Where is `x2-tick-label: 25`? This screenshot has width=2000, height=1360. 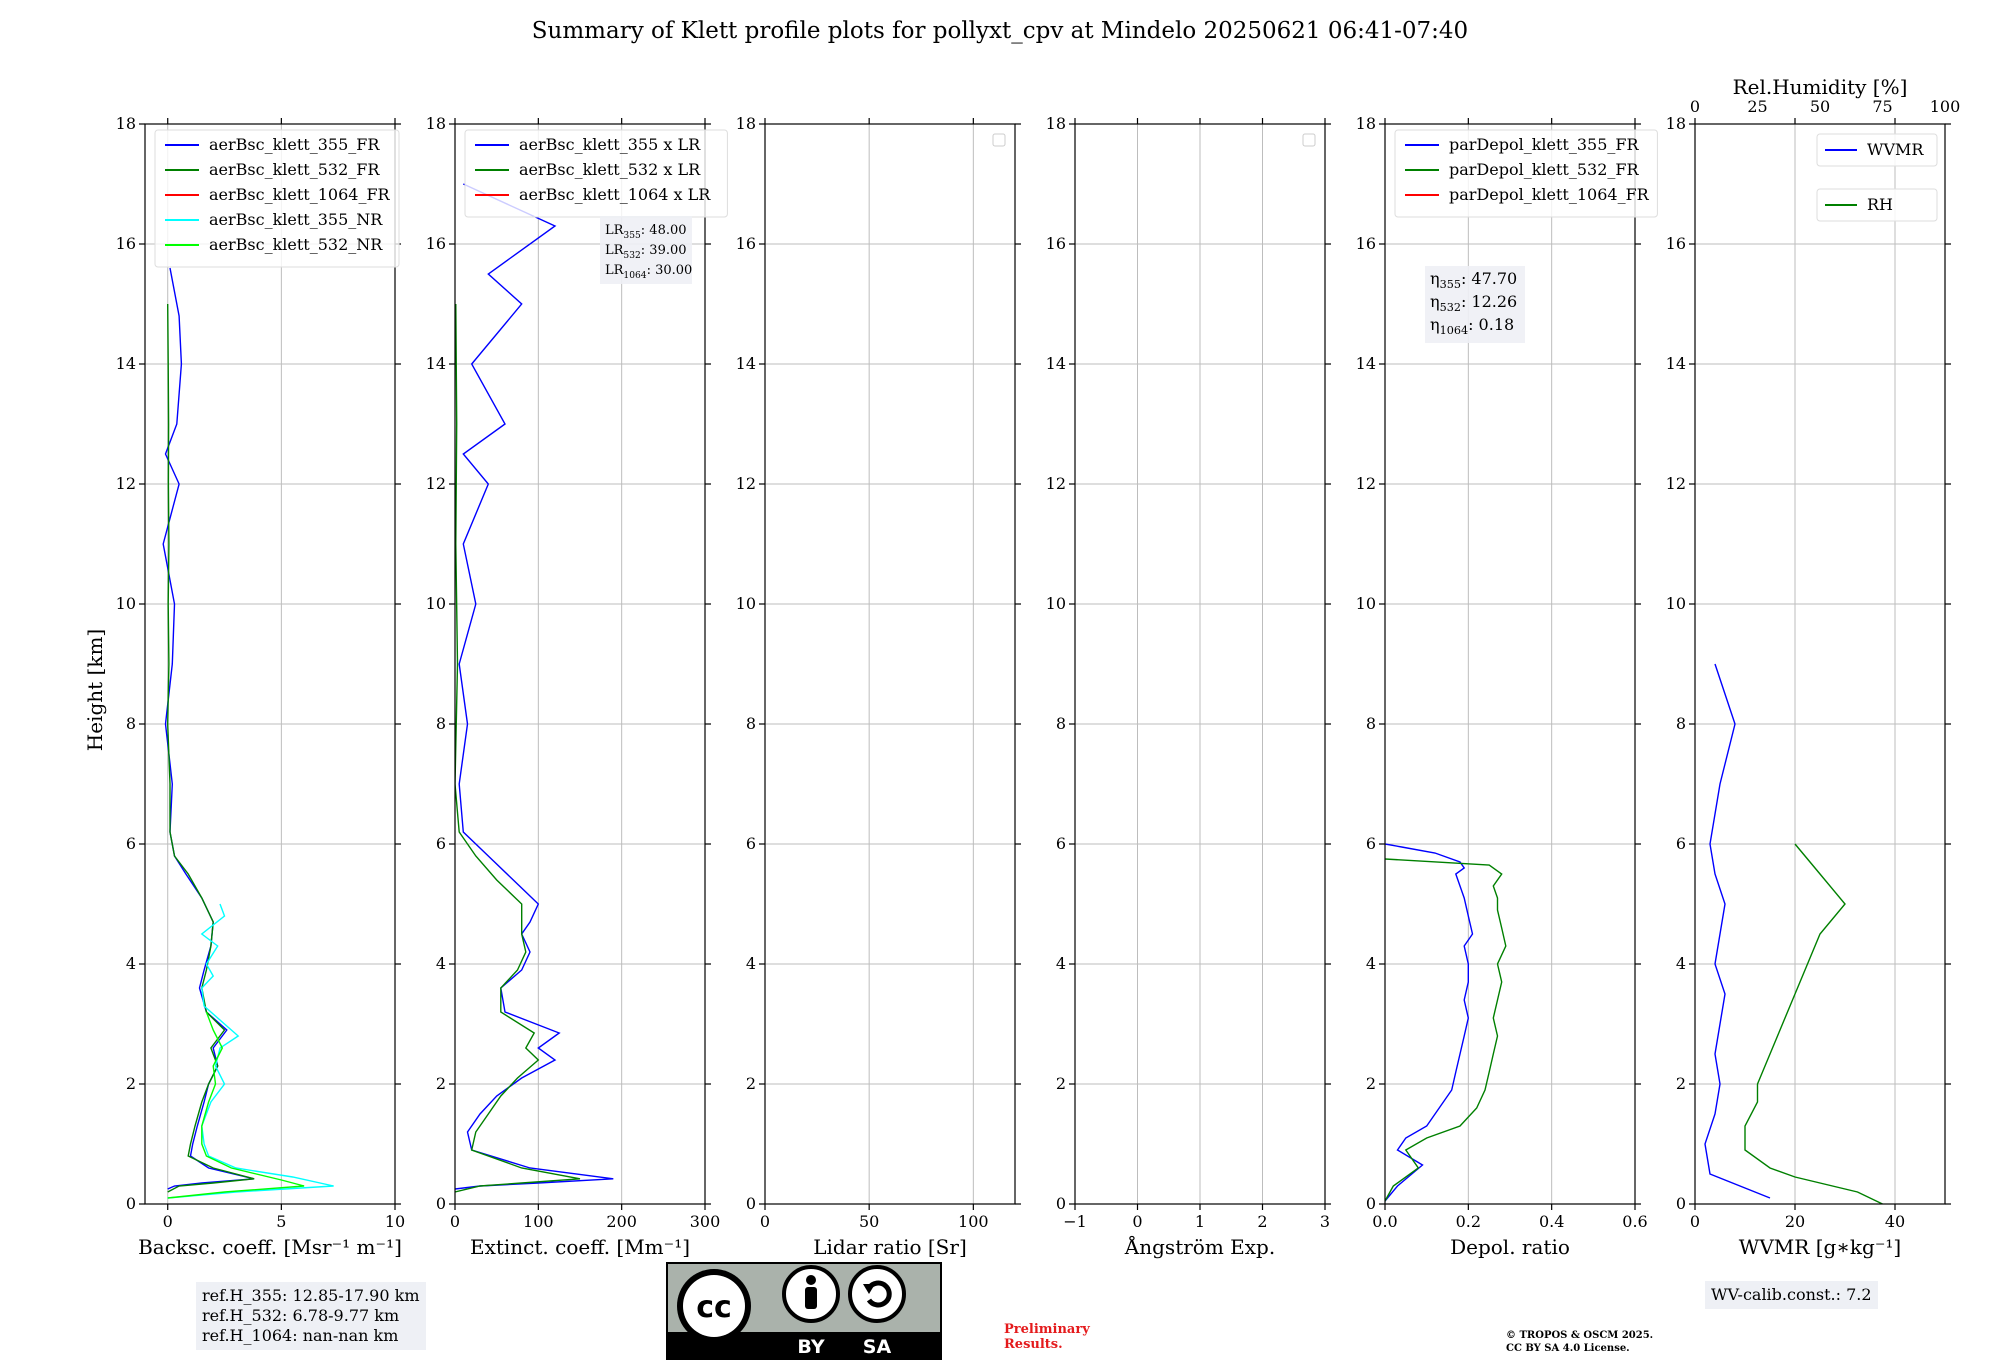
x2-tick-label: 25 is located at coordinates (1757, 106).